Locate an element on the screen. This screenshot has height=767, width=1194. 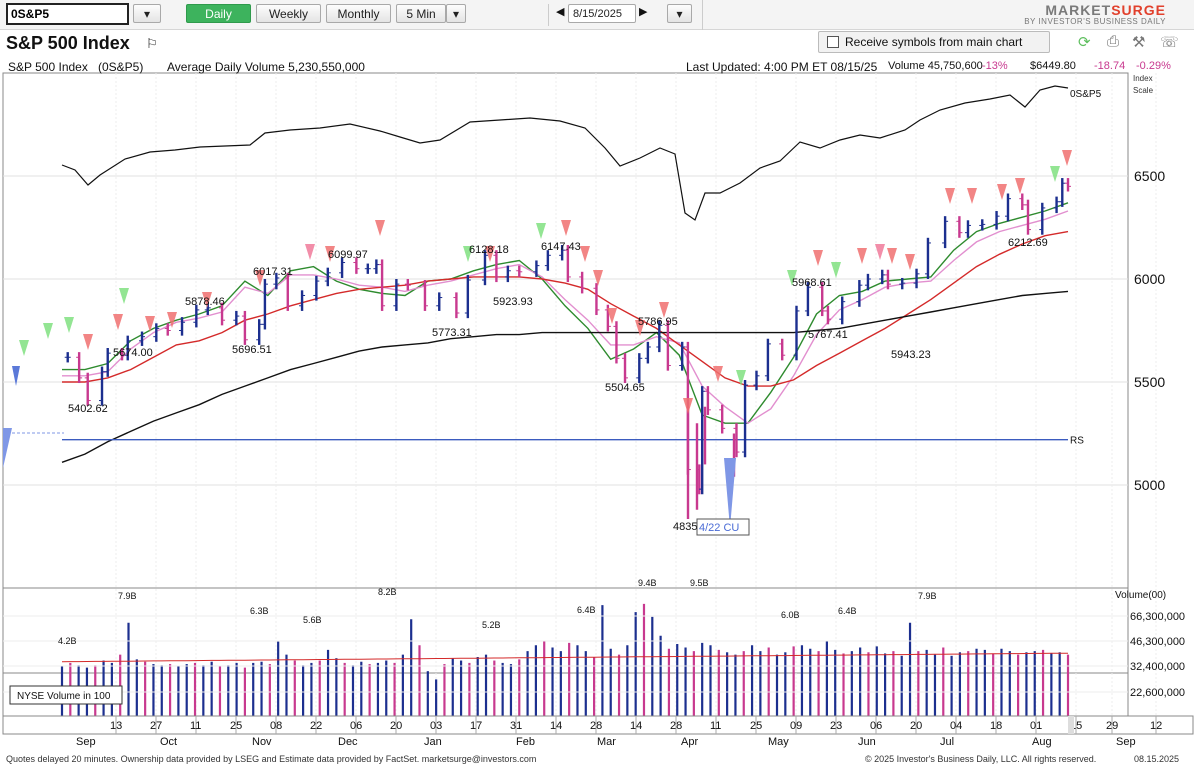
marketsurge-logo: MARKETSURGE is located at coordinates (1105, 10).